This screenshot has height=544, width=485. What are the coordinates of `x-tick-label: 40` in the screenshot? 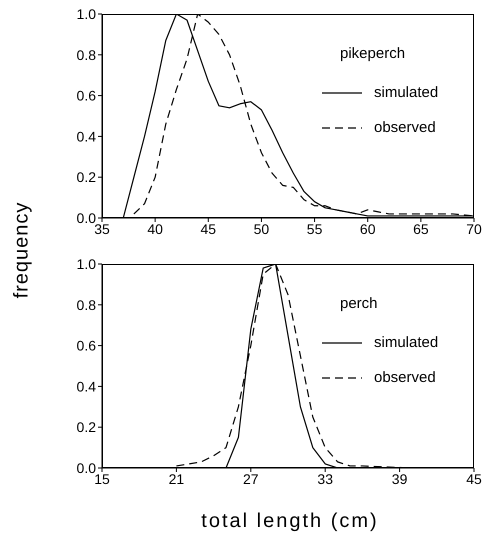 It's located at (155, 228).